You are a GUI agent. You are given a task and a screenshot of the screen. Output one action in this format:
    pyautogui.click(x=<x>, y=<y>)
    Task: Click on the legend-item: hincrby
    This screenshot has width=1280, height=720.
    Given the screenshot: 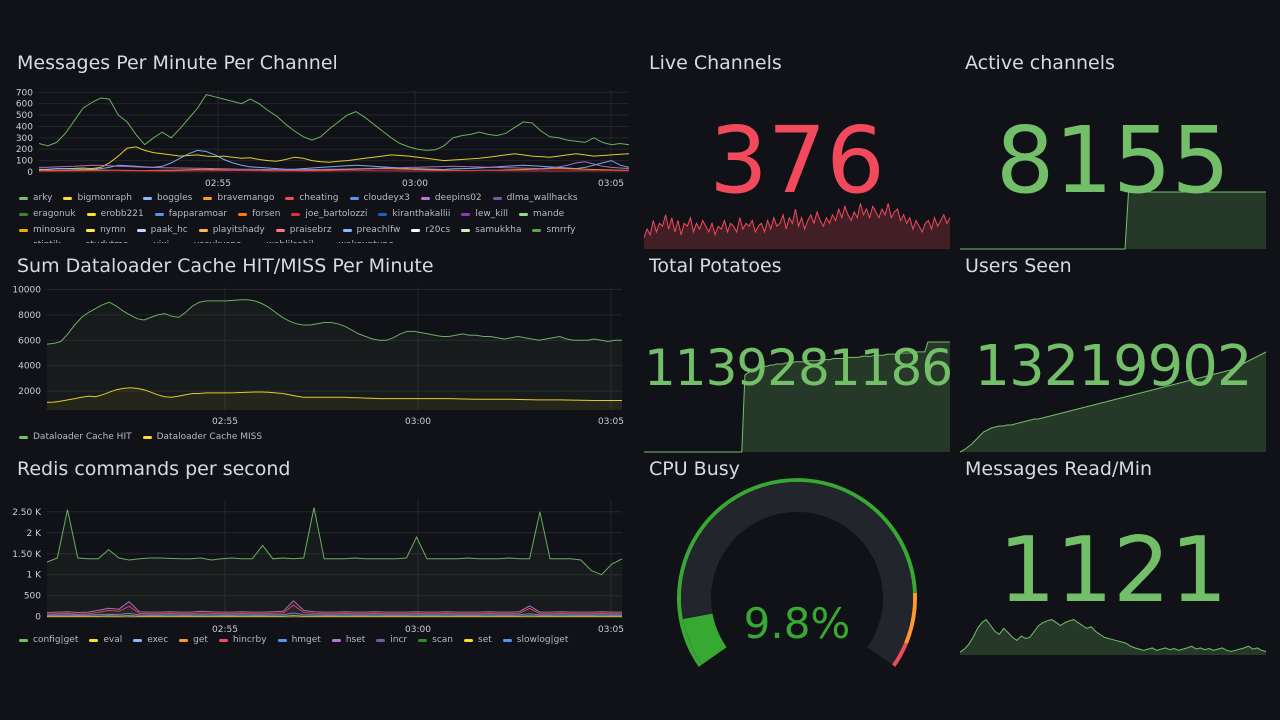 What is the action you would take?
    pyautogui.click(x=242, y=641)
    